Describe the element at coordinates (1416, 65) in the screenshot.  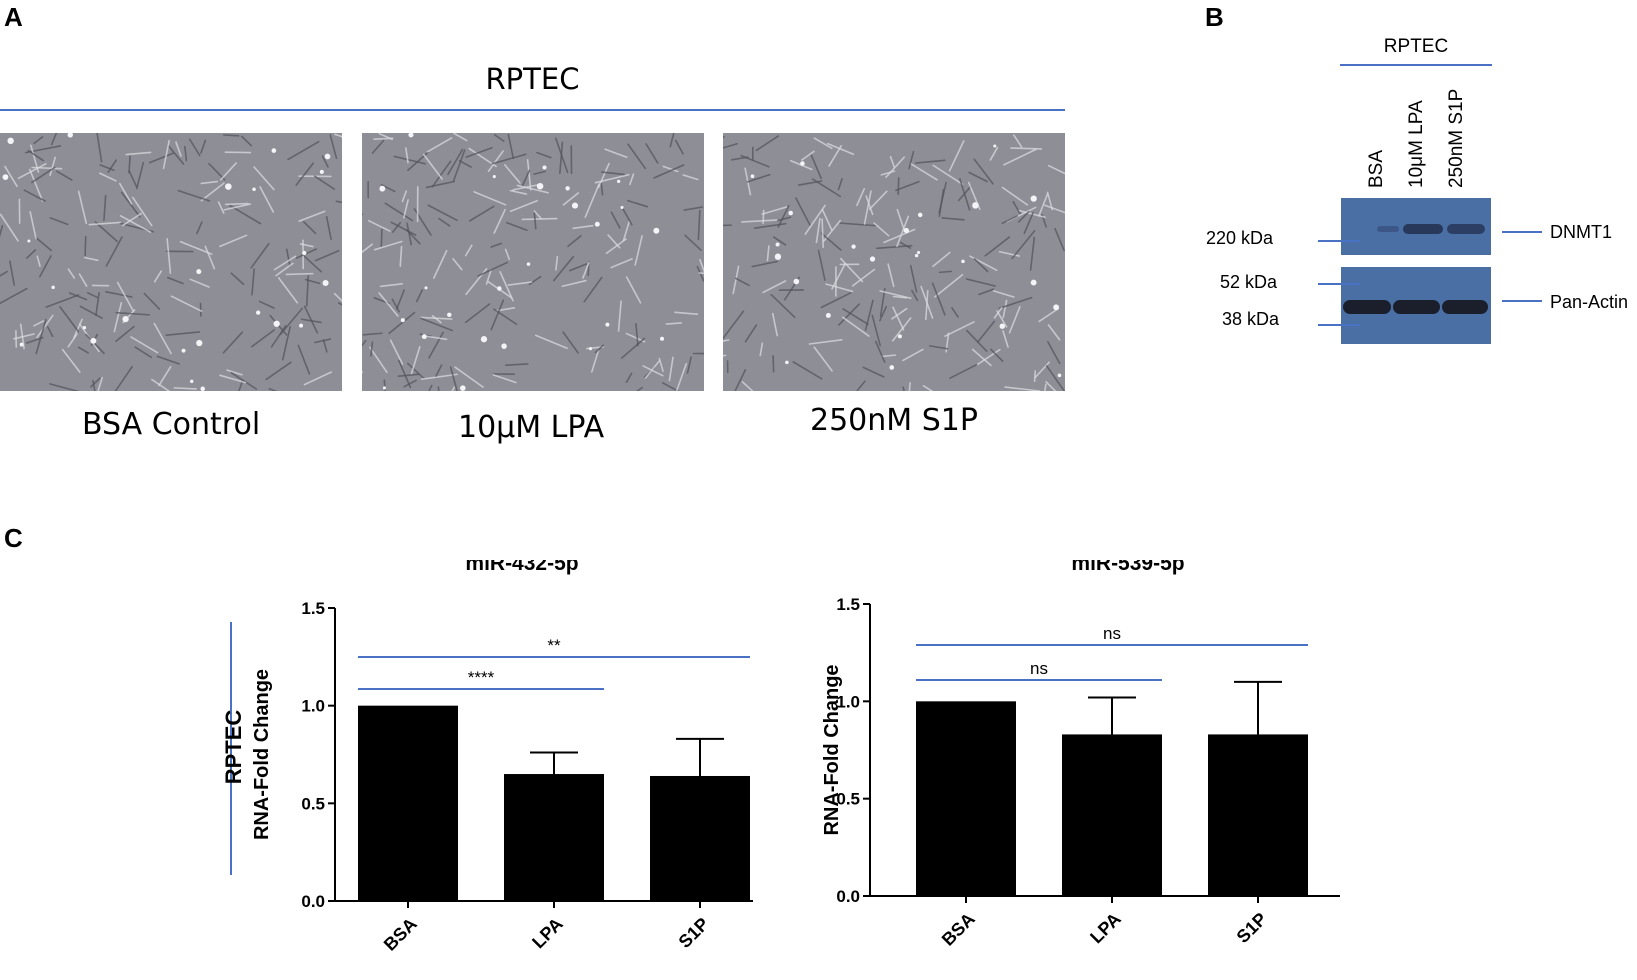
I see `panel-b-divider` at that location.